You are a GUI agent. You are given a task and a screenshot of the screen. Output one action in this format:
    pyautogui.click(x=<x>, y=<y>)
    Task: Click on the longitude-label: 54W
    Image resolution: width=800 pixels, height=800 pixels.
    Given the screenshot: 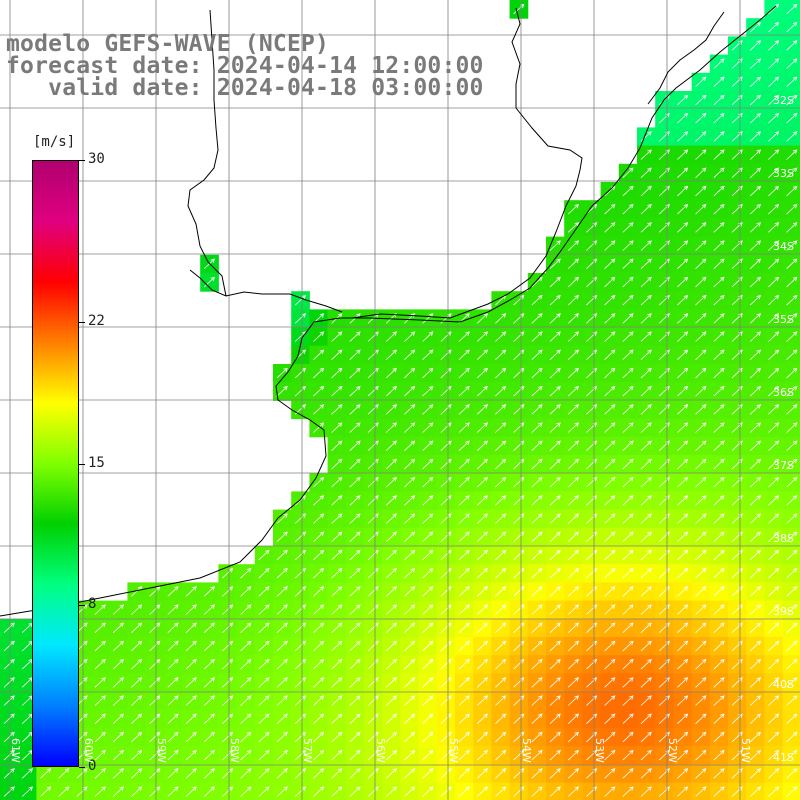 What is the action you would take?
    pyautogui.click(x=526, y=750)
    